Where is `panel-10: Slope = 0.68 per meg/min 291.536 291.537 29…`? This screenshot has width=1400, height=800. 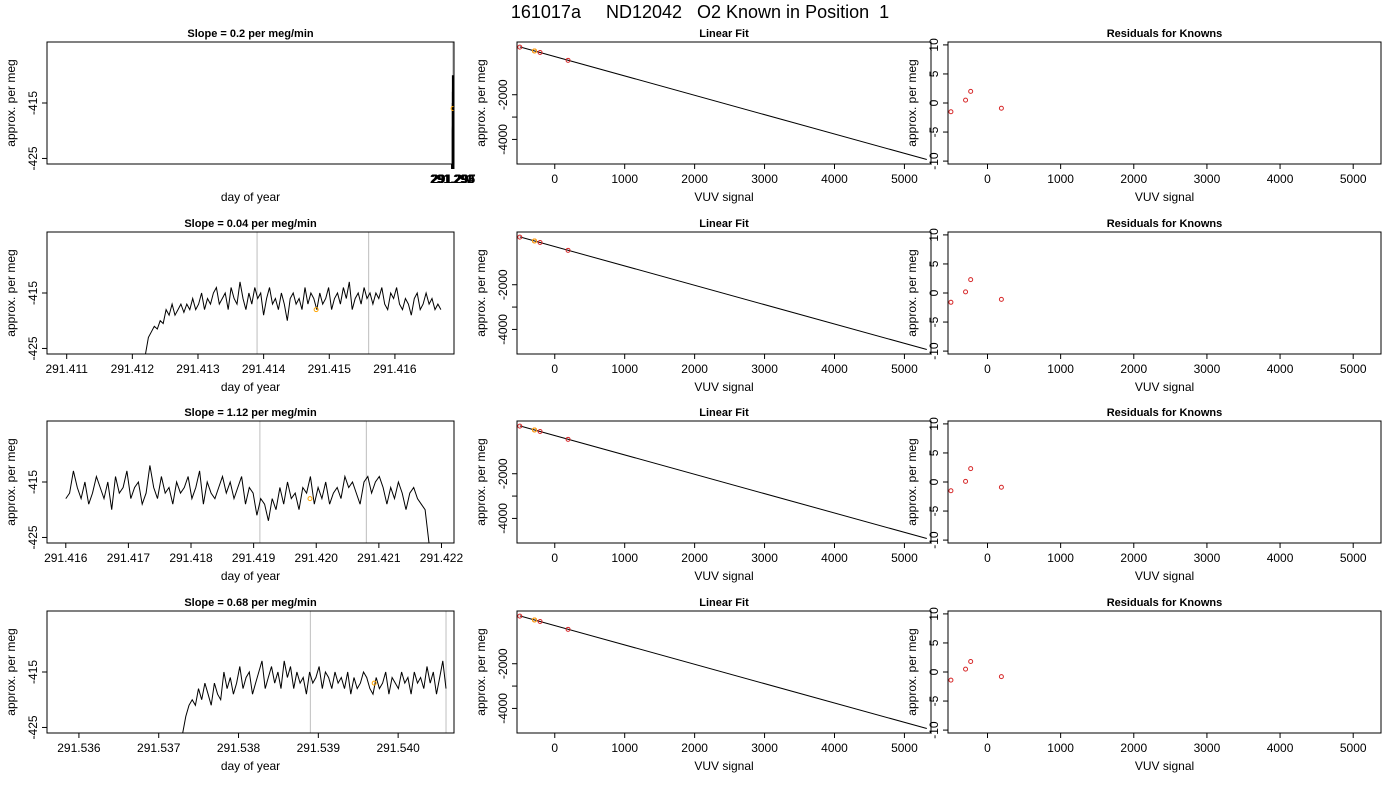
panel-10: Slope = 0.68 per meg/min 291.536 291.537 29… is located at coordinates (229, 685).